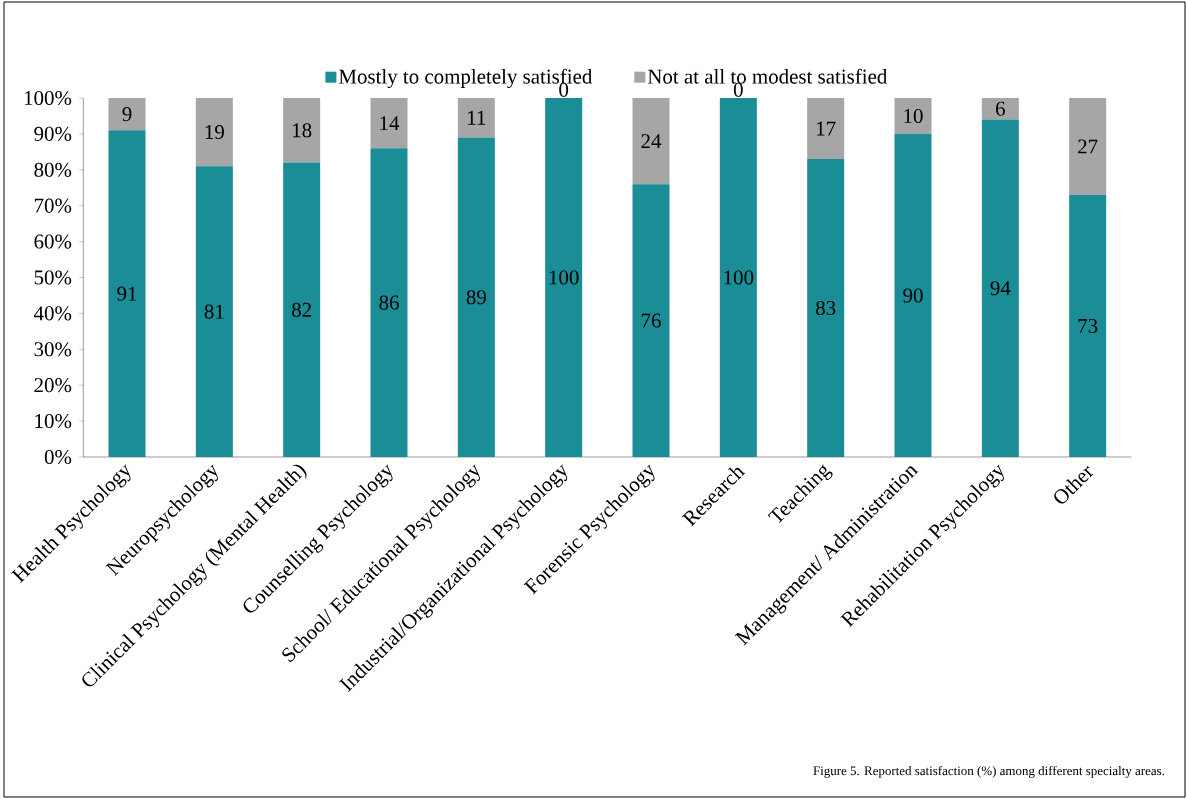 The height and width of the screenshot is (799, 1187). I want to click on y-tick-label: 80%, so click(53, 169).